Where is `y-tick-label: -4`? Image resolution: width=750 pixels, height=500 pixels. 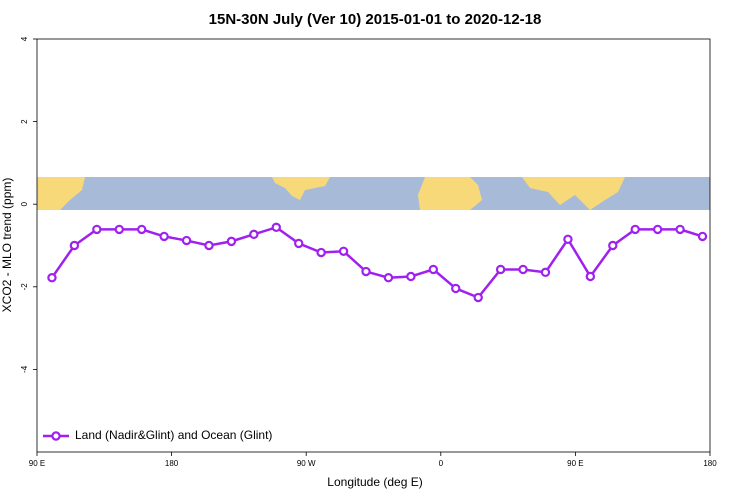 y-tick-label: -4 is located at coordinates (24, 369).